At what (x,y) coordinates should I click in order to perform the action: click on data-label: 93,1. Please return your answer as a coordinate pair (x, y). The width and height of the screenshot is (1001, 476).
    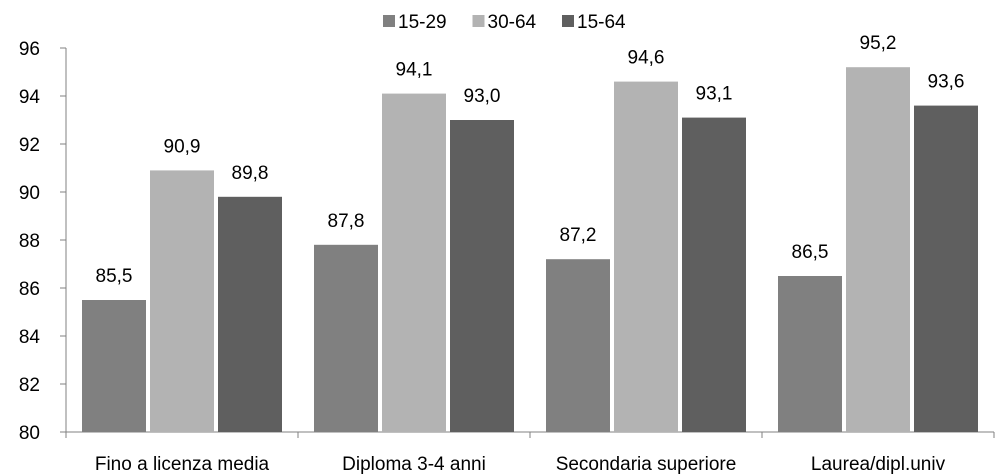
    Looking at the image, I should click on (714, 94).